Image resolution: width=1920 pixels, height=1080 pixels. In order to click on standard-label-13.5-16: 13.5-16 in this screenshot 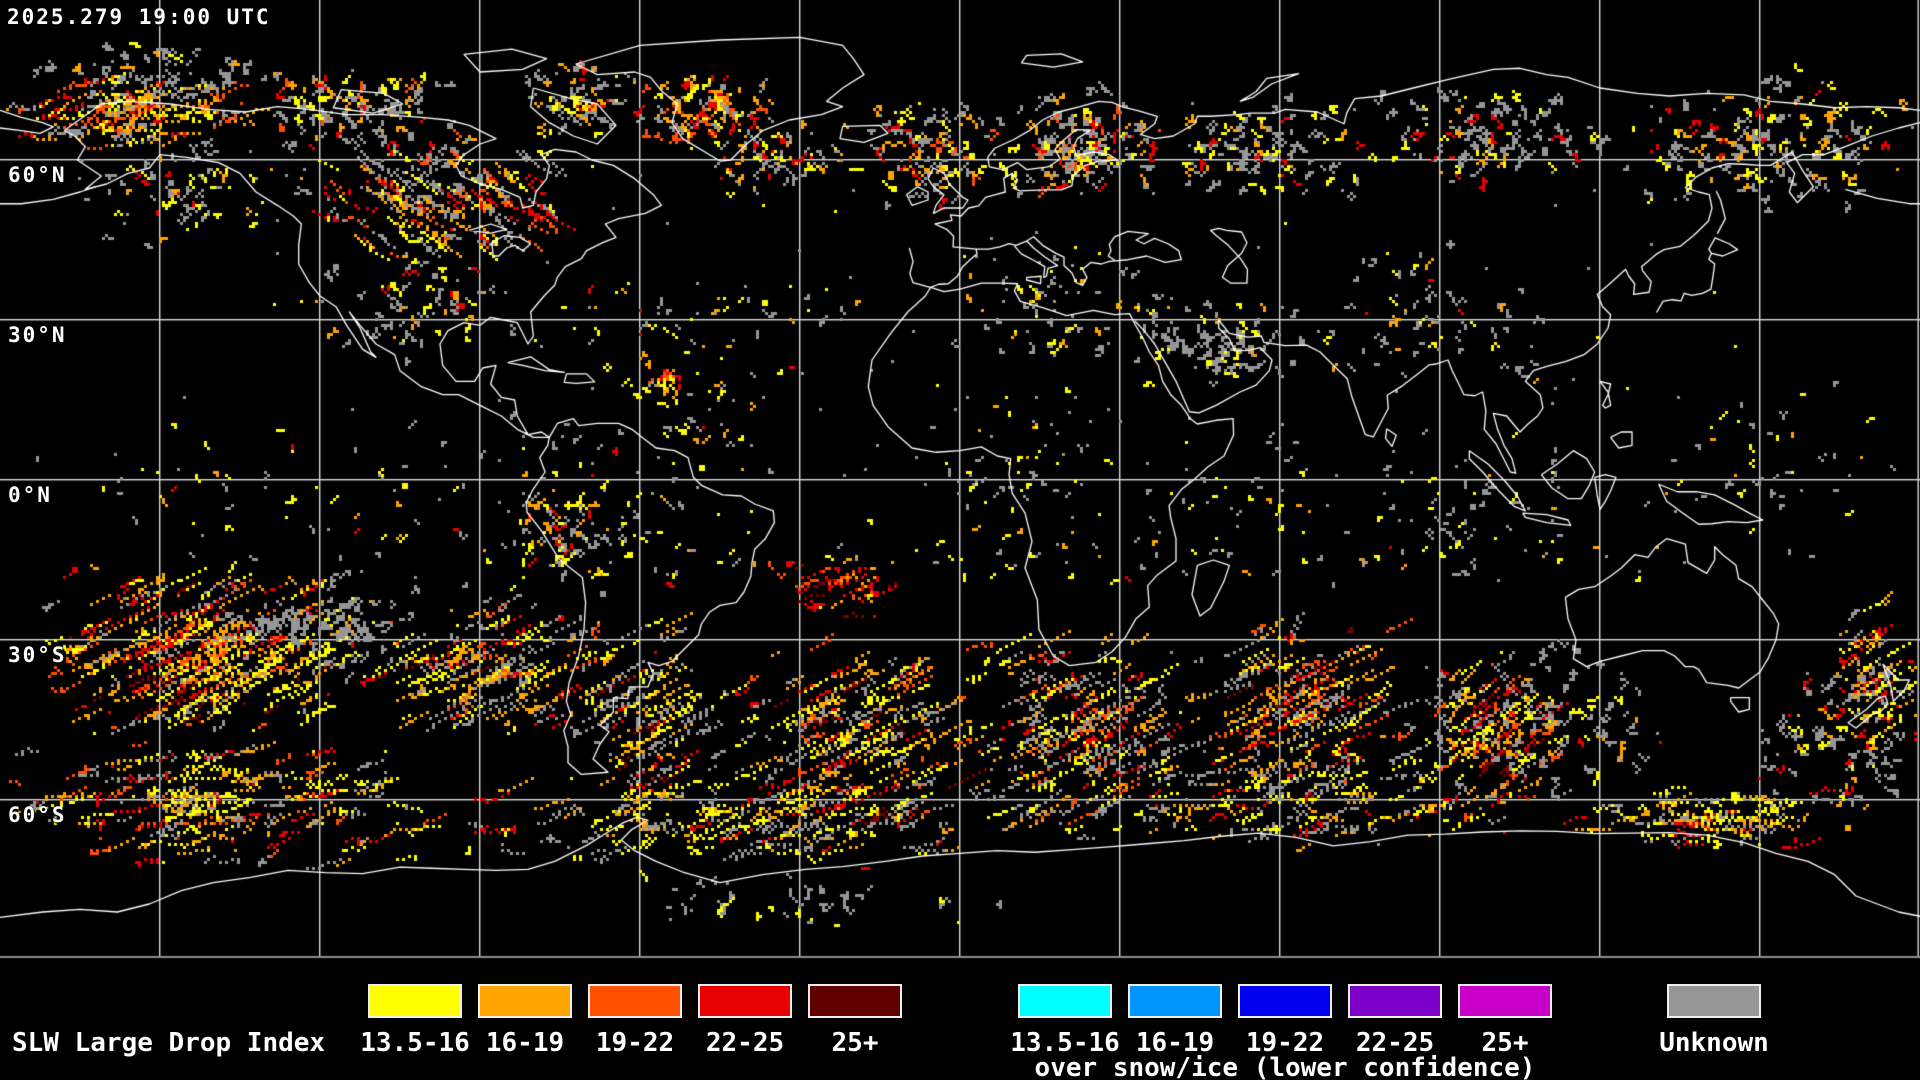, I will do `click(415, 1043)`.